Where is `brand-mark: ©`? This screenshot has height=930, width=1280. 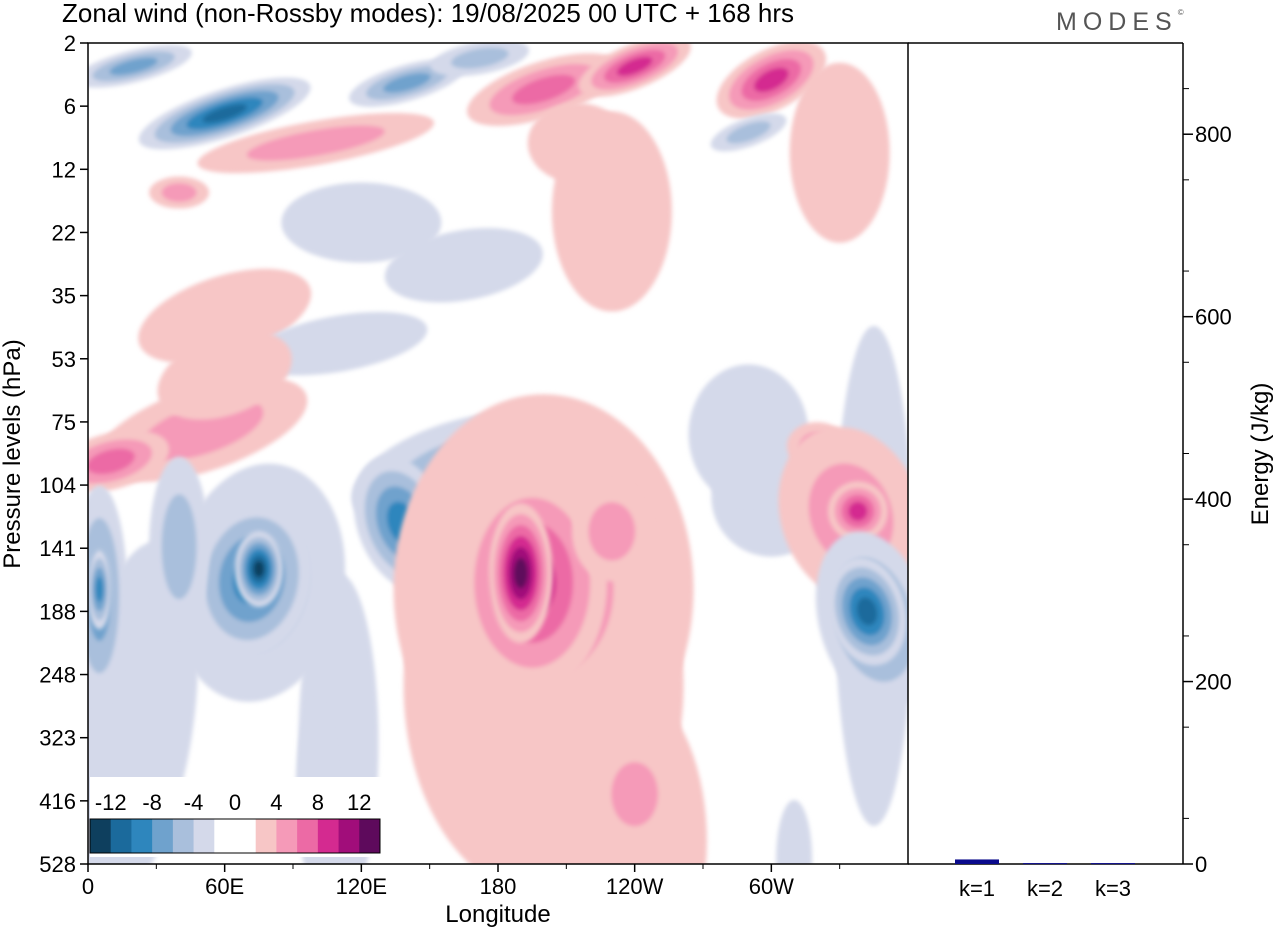
brand-mark: © is located at coordinates (1180, 12).